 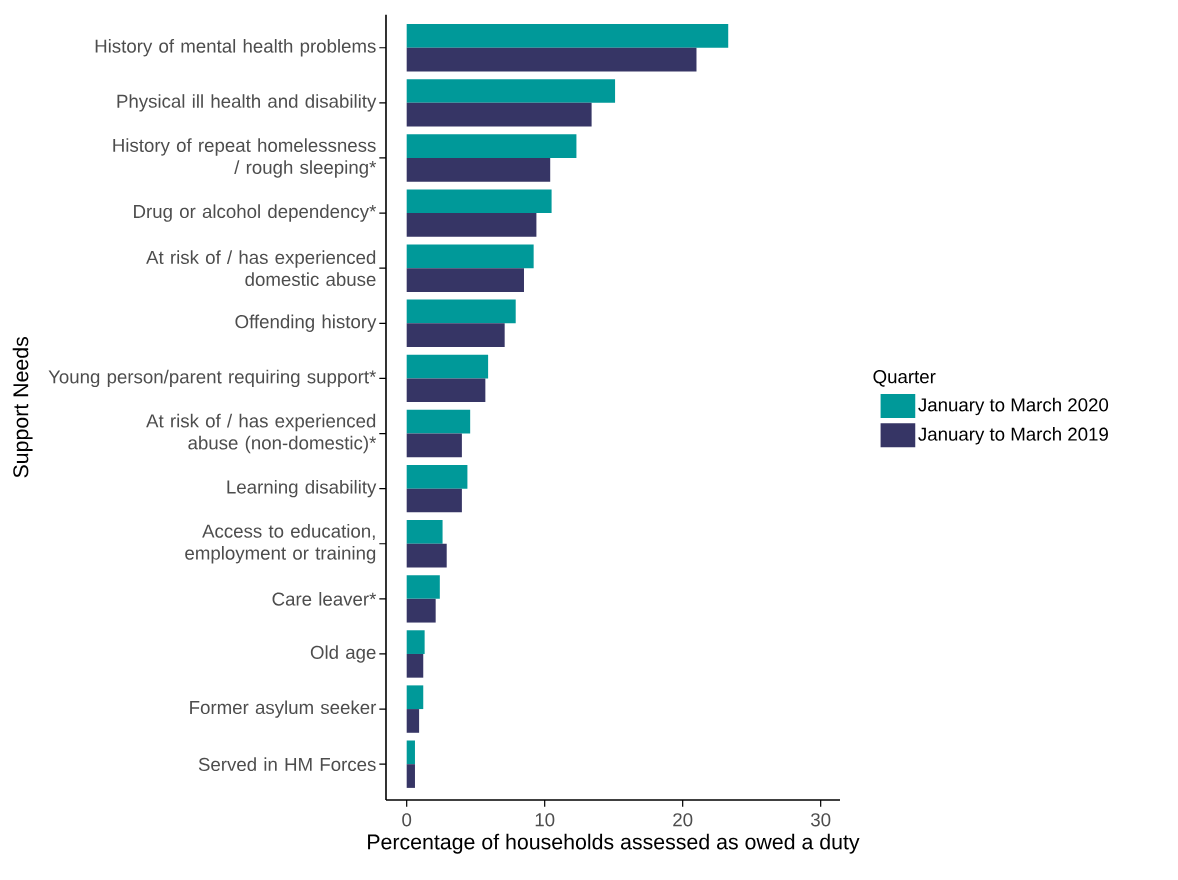 I want to click on y-tick-label: Learning disability, so click(x=302, y=489).